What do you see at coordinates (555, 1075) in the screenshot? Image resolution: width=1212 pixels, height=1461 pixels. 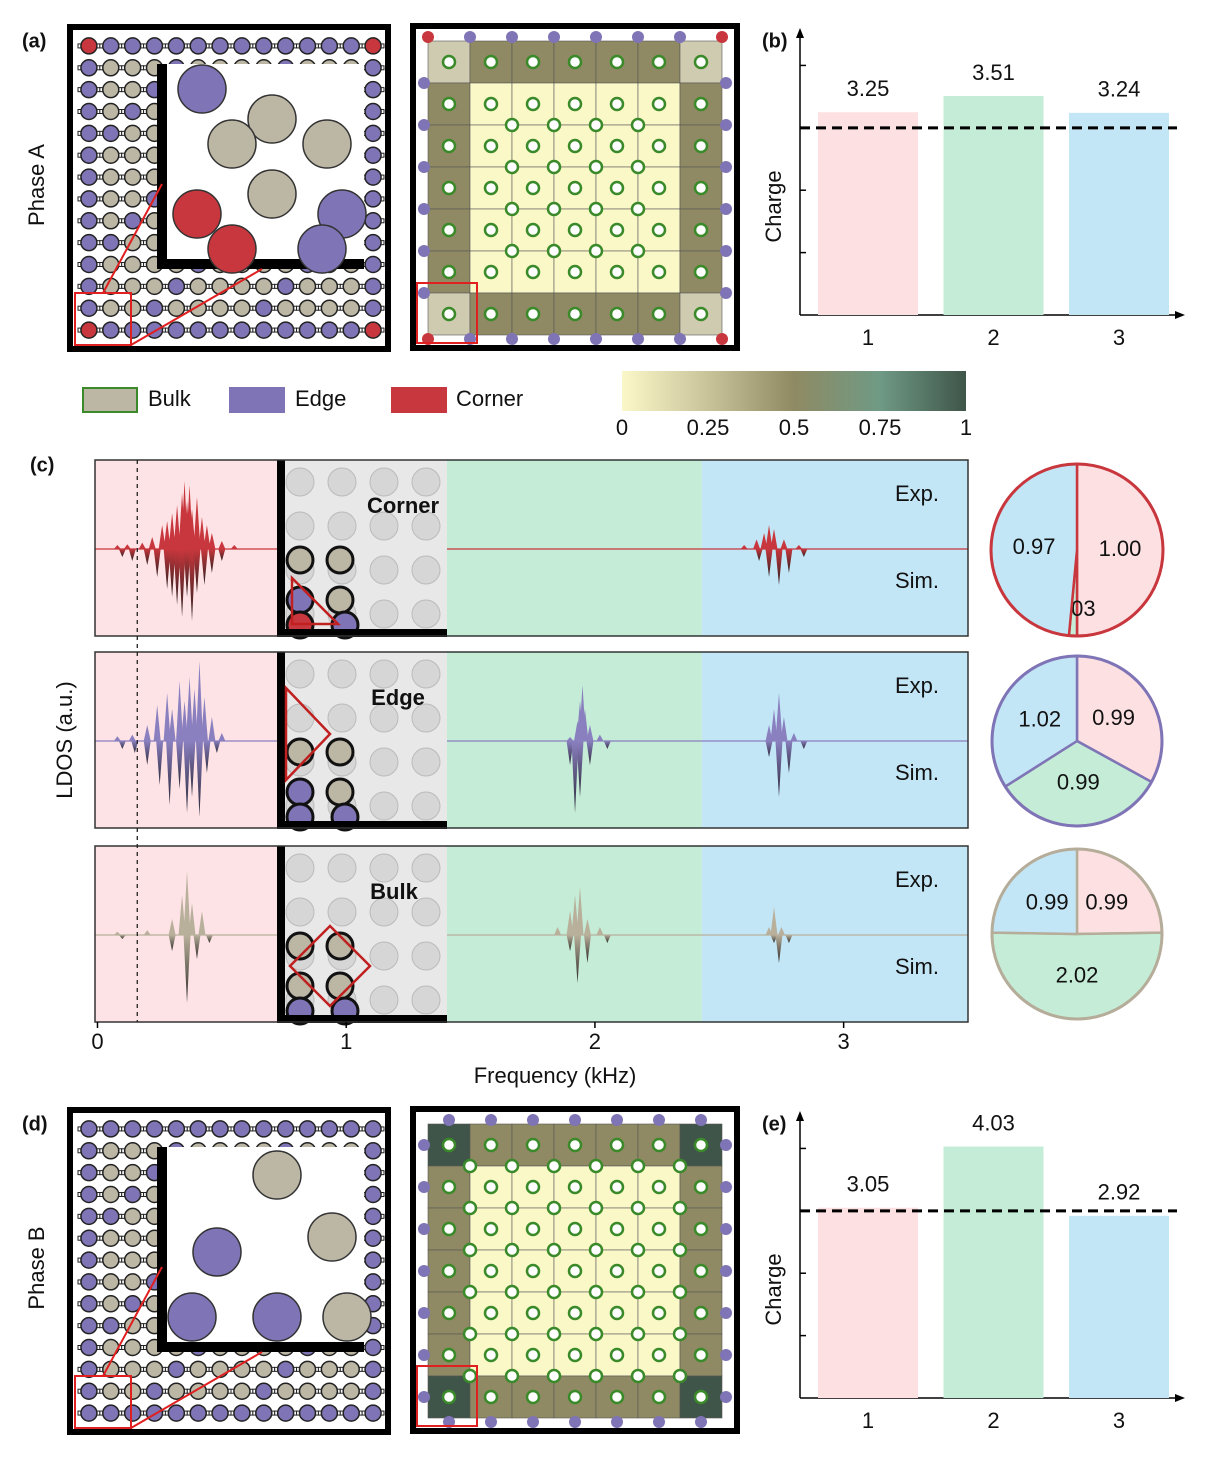 I see `x-axis-label: Frequency (kHz)` at bounding box center [555, 1075].